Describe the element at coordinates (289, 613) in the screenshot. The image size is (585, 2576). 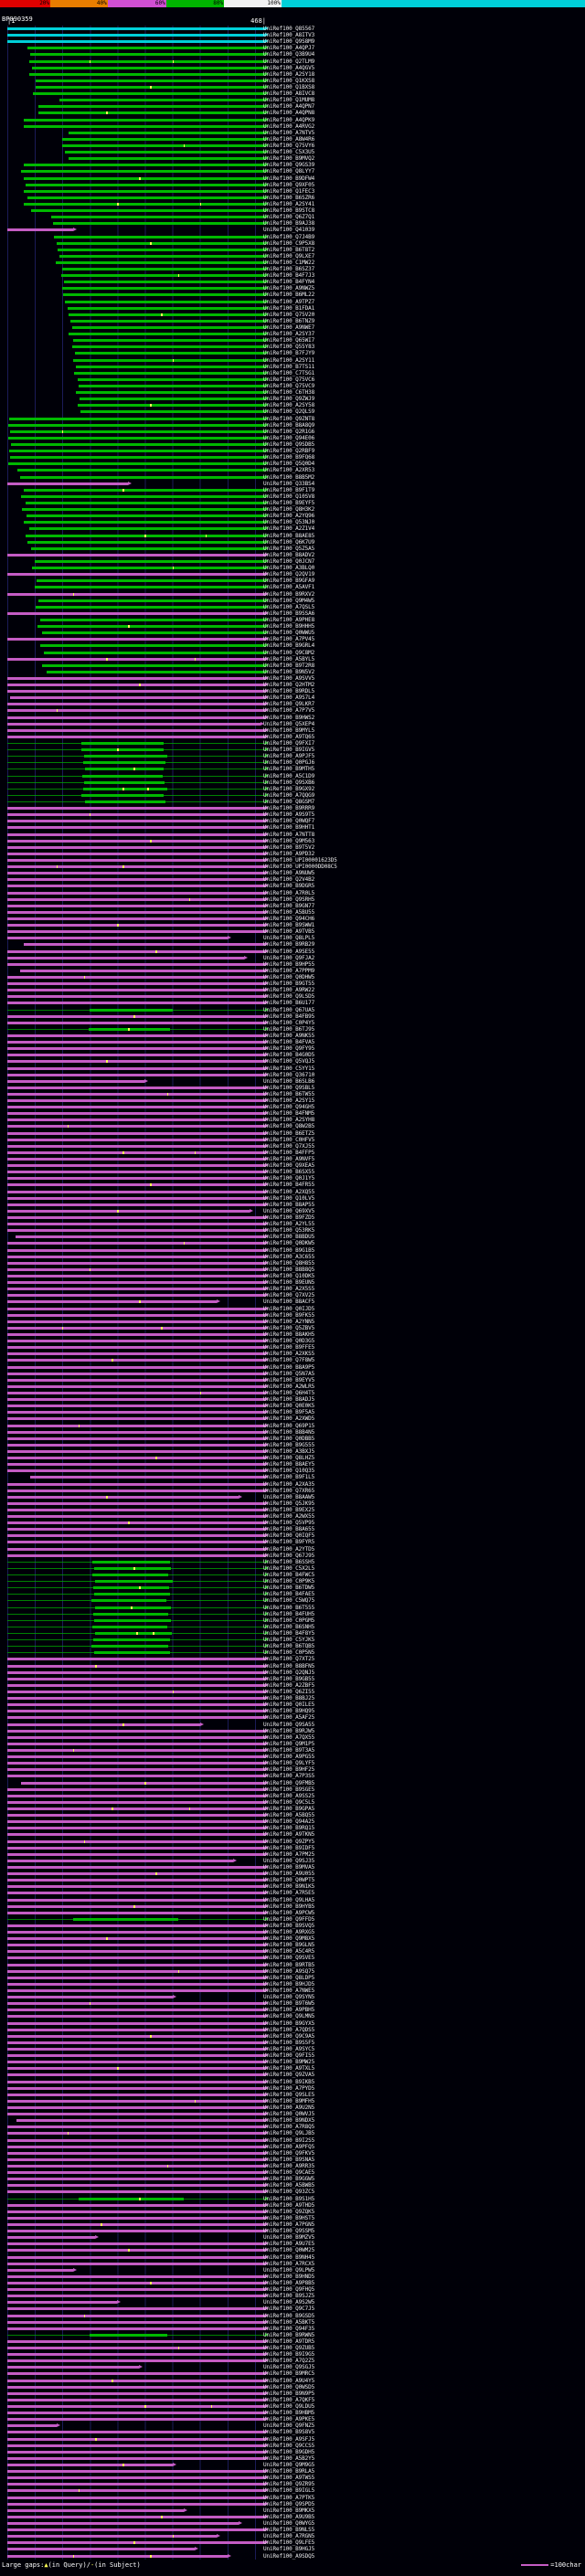
I see `hit-label: UniRef100_B9SSA6` at that location.